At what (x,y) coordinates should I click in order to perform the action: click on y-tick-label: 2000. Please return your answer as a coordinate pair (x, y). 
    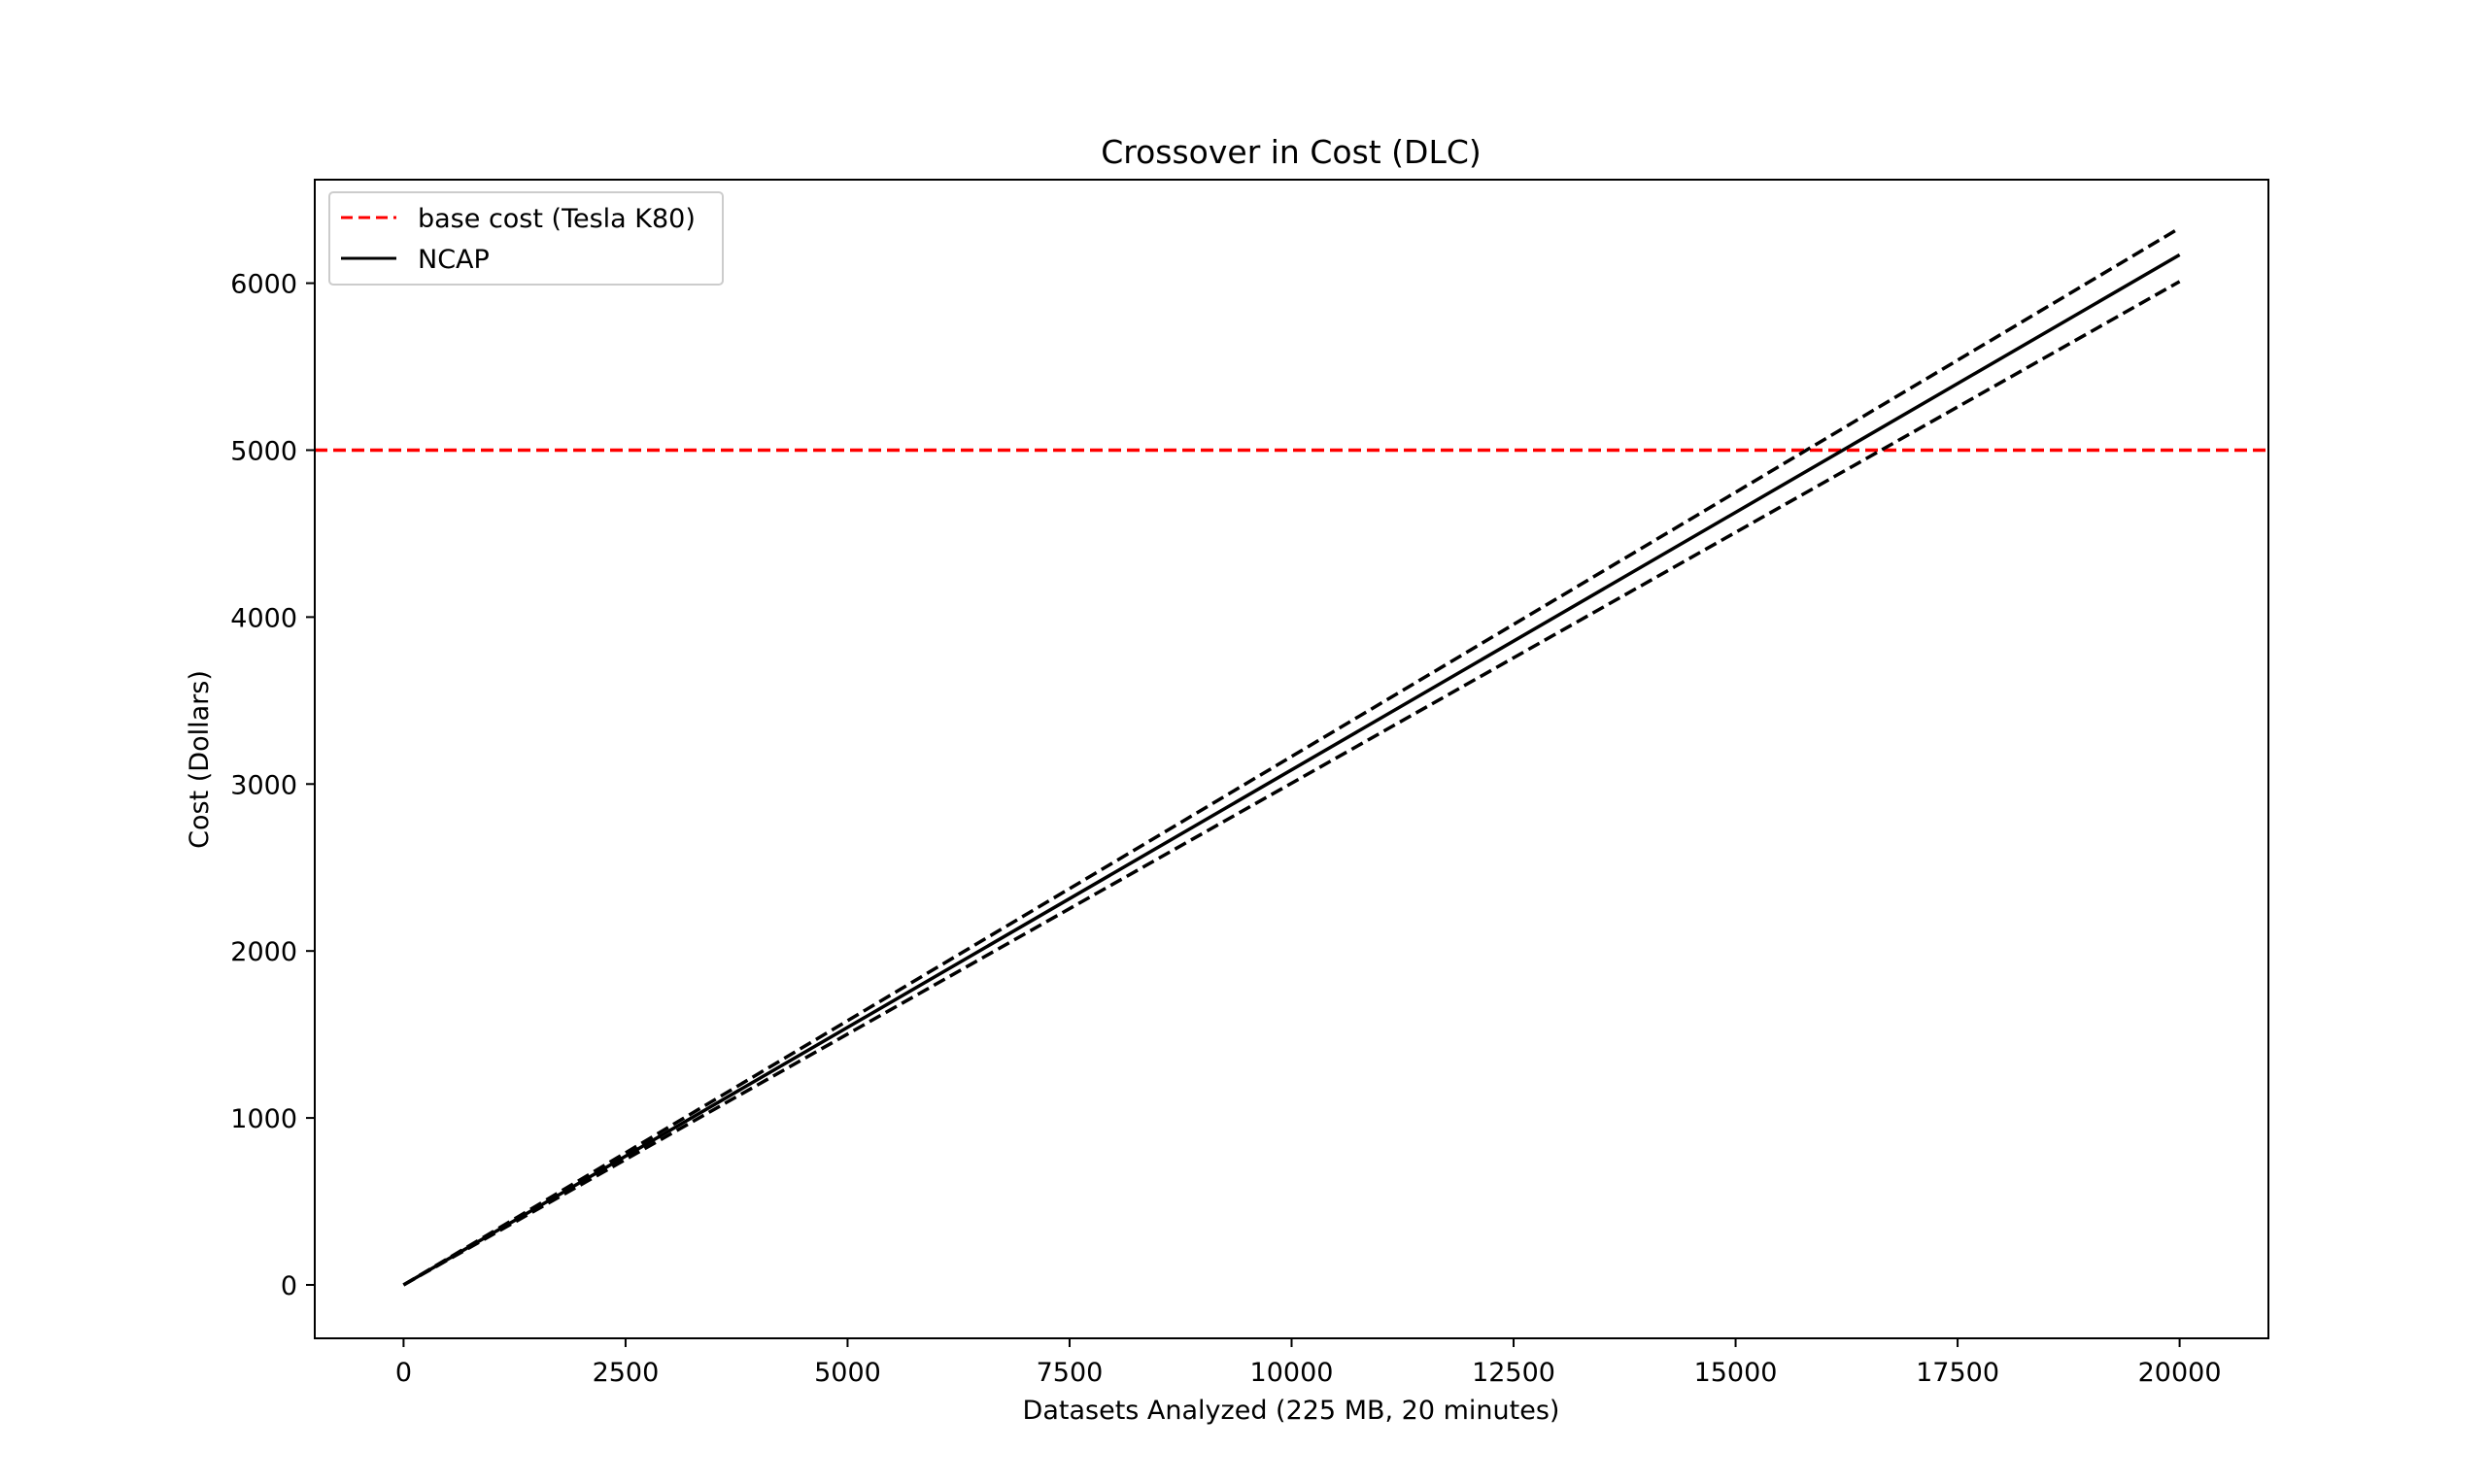
    Looking at the image, I should click on (263, 952).